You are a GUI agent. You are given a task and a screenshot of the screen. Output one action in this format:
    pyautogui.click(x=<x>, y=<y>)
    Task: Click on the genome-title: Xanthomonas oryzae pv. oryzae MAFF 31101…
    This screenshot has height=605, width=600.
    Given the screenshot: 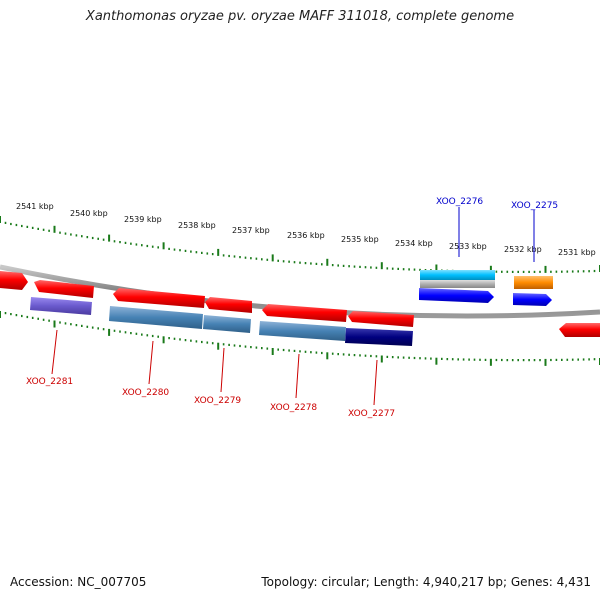 What is the action you would take?
    pyautogui.click(x=300, y=16)
    